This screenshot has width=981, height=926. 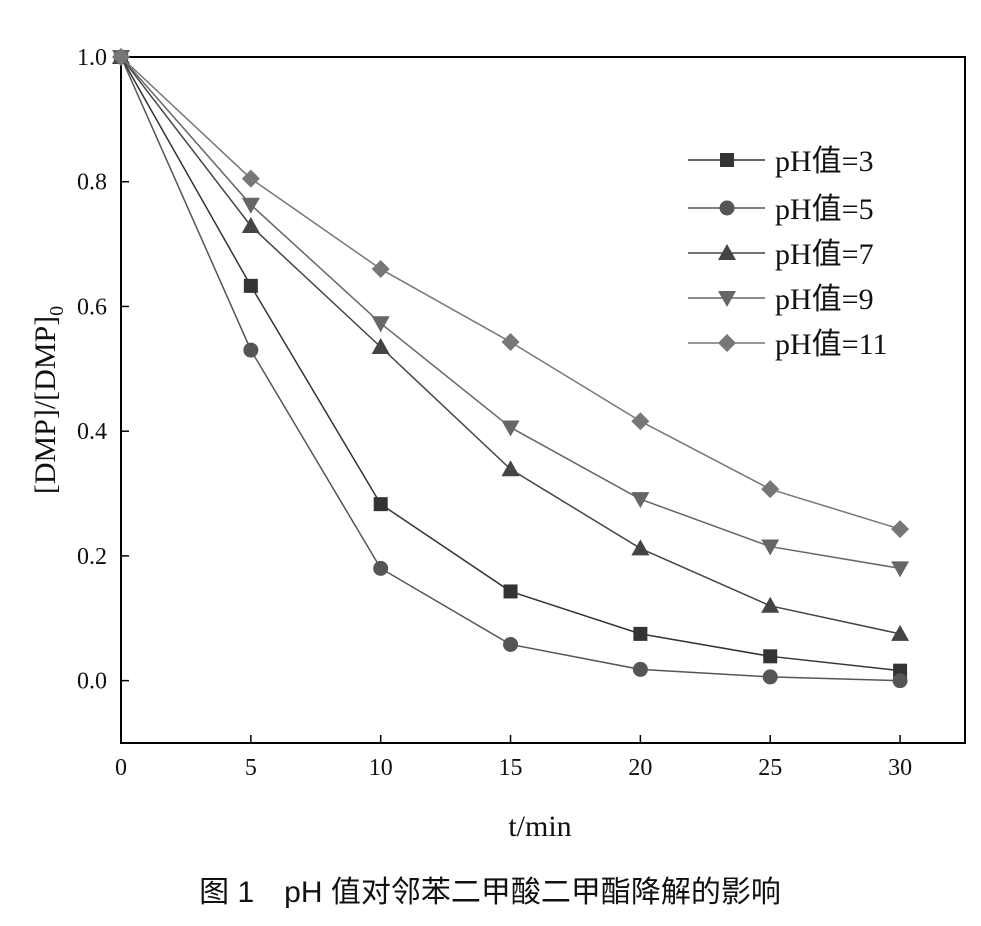 I want to click on legend-item: pH值=7, so click(x=781, y=254).